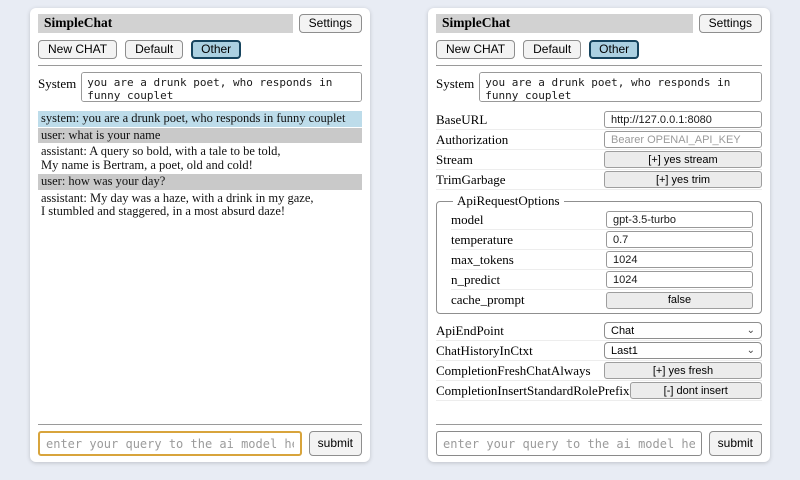 The height and width of the screenshot is (480, 800). What do you see at coordinates (482, 239) in the screenshot?
I see `setting-label: temperature` at bounding box center [482, 239].